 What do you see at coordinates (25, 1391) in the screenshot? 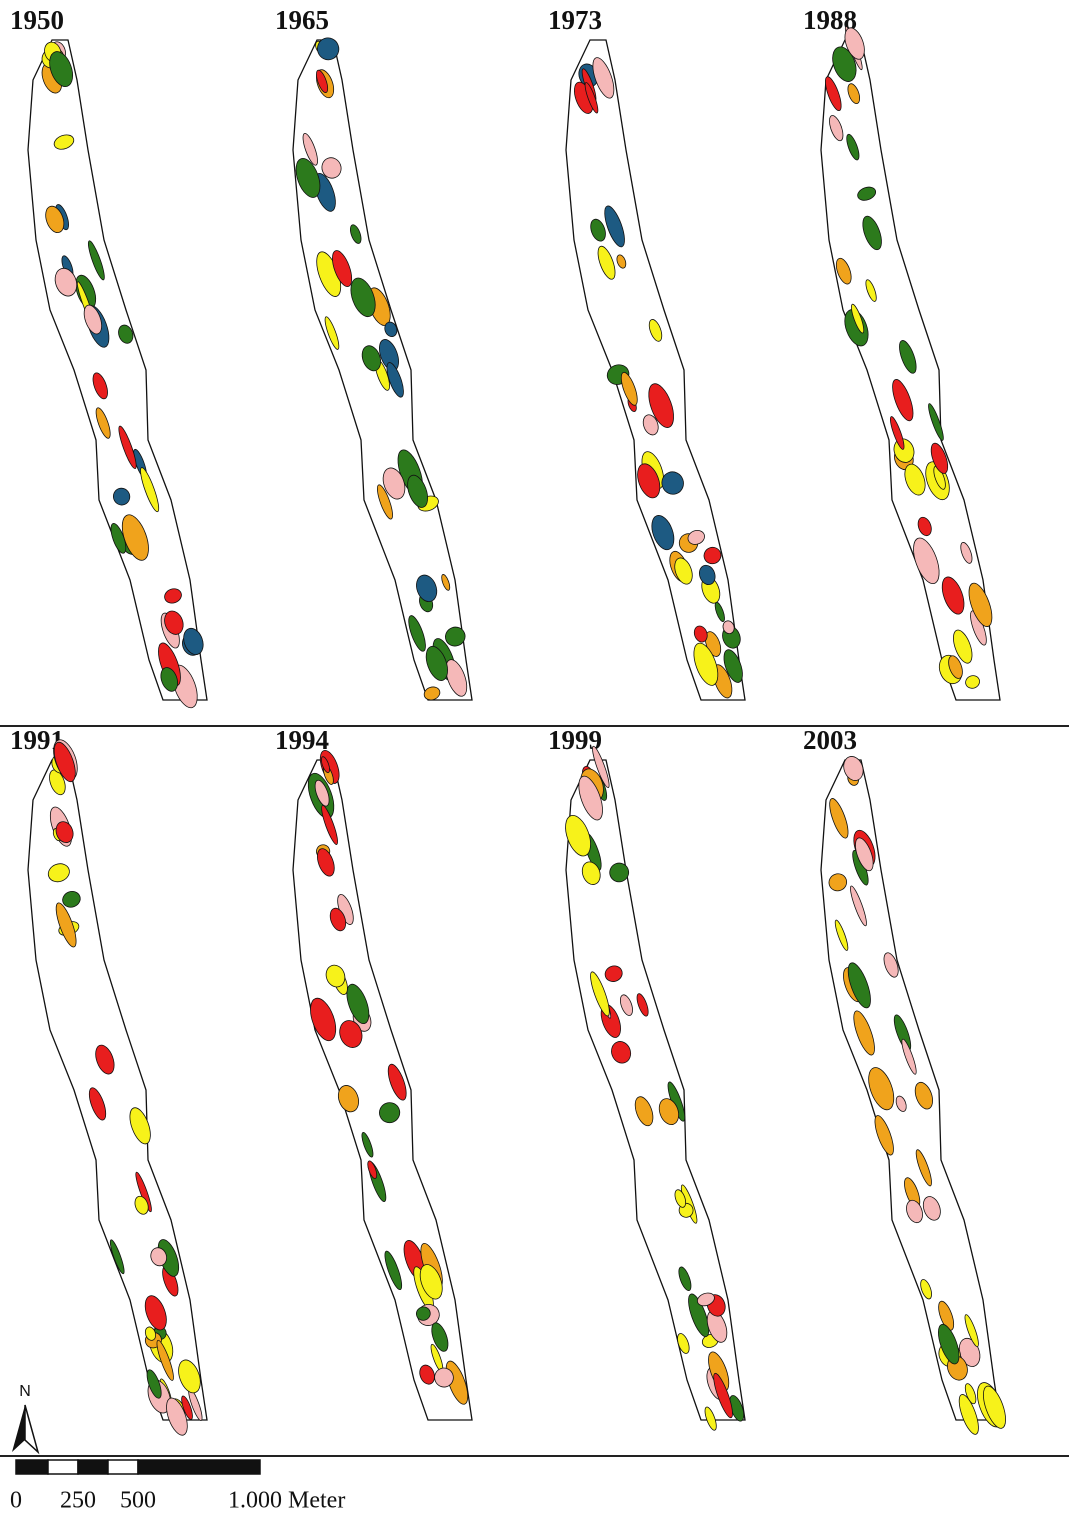
I see `north-label: N` at bounding box center [25, 1391].